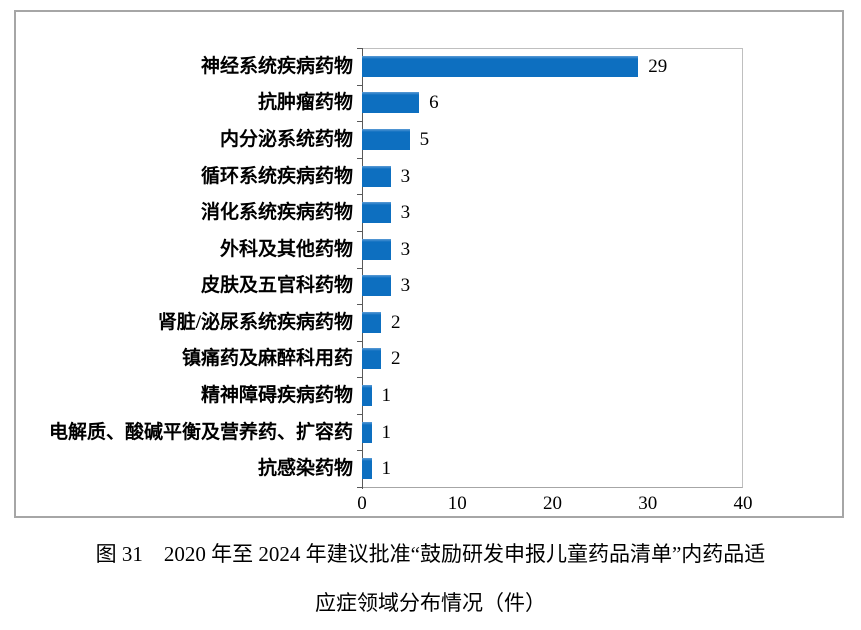  What do you see at coordinates (286, 139) in the screenshot?
I see `category-label: 内分泌系统药物` at bounding box center [286, 139].